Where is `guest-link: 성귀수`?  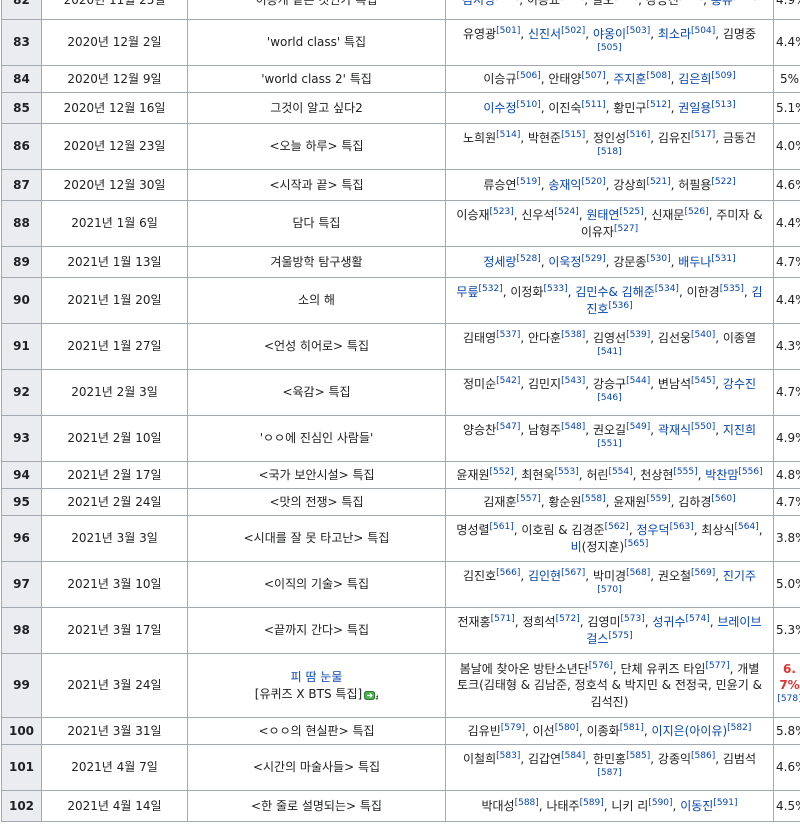
guest-link: 성귀수 is located at coordinates (669, 622).